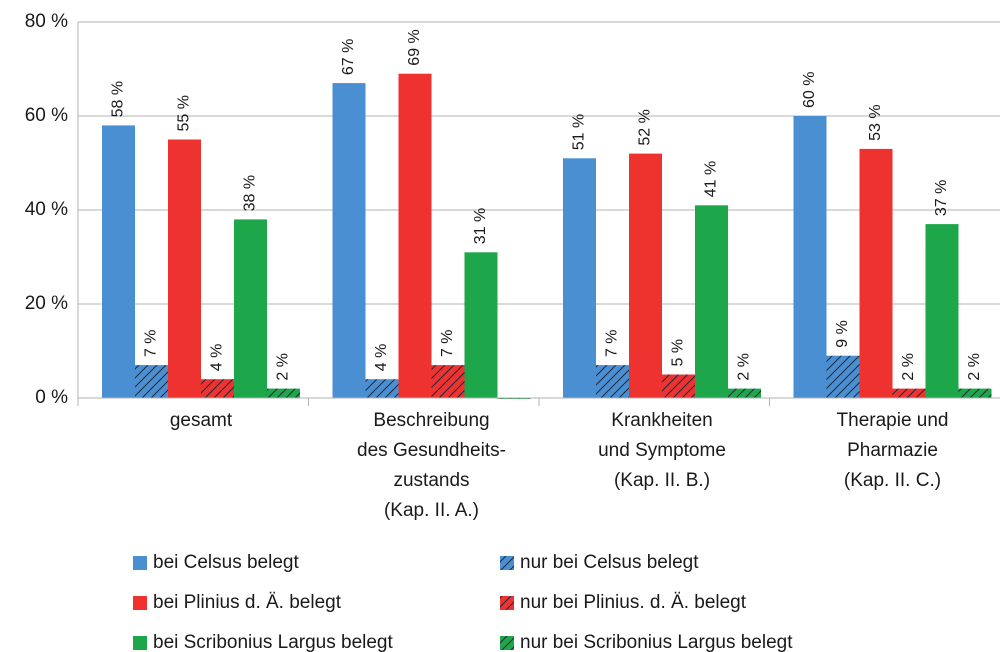  I want to click on x-tick-label: Pharmazie, so click(892, 450).